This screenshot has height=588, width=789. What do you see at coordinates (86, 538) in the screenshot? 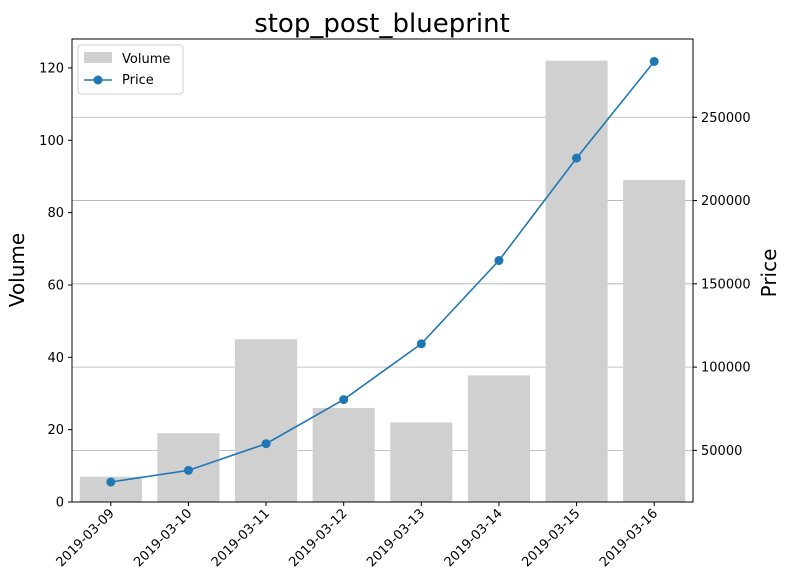
I see `x-tick-label-0: 2019-03-09` at bounding box center [86, 538].